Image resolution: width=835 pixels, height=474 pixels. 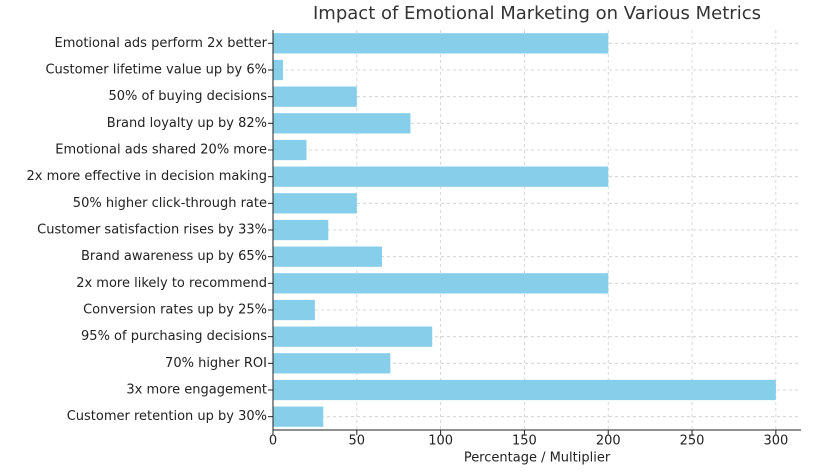 What do you see at coordinates (440, 441) in the screenshot?
I see `x-tick-label: 100` at bounding box center [440, 441].